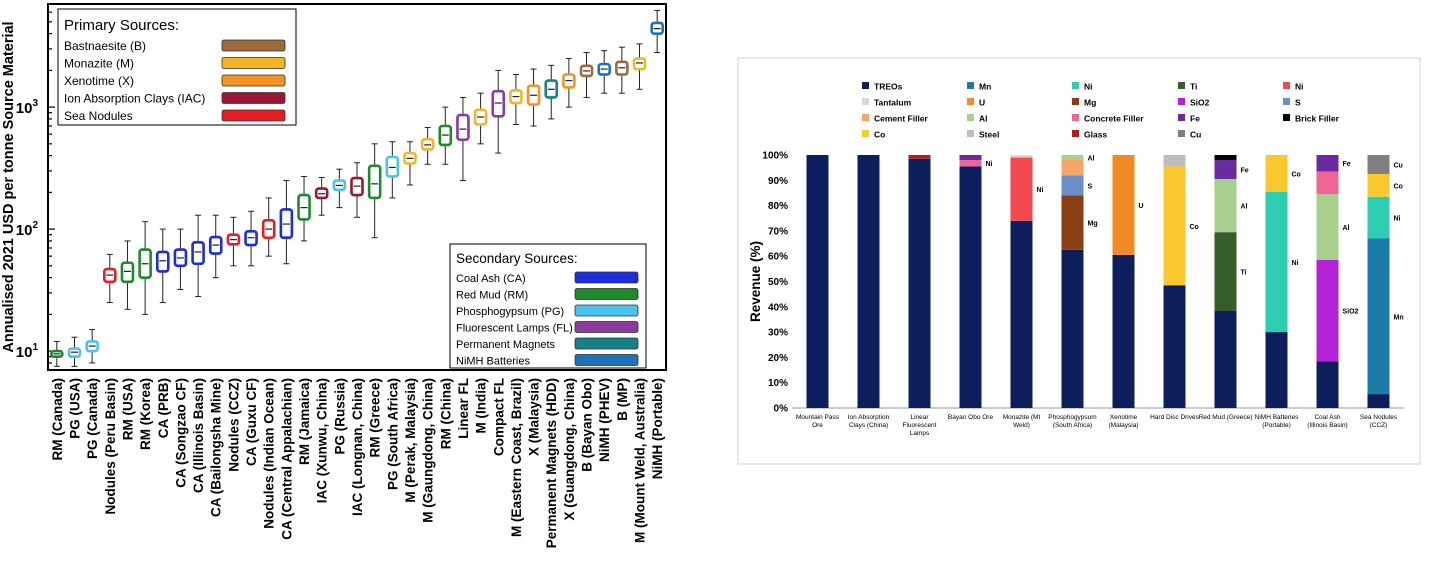  I want to click on x-tick-label: RM (USA), so click(127, 409).